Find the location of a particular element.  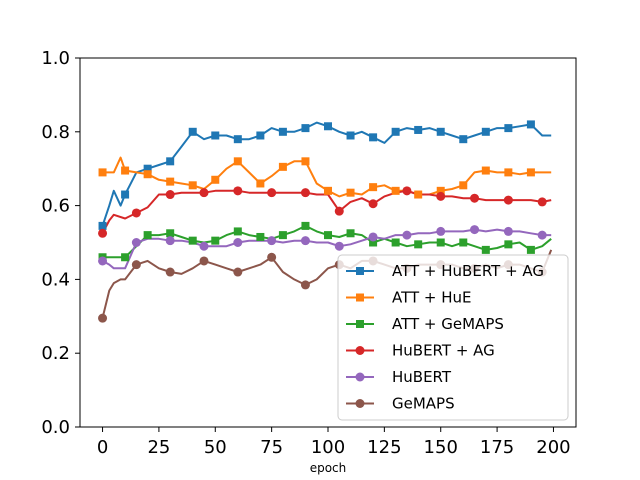

y-tick-label: 0.4 is located at coordinates (55, 279).